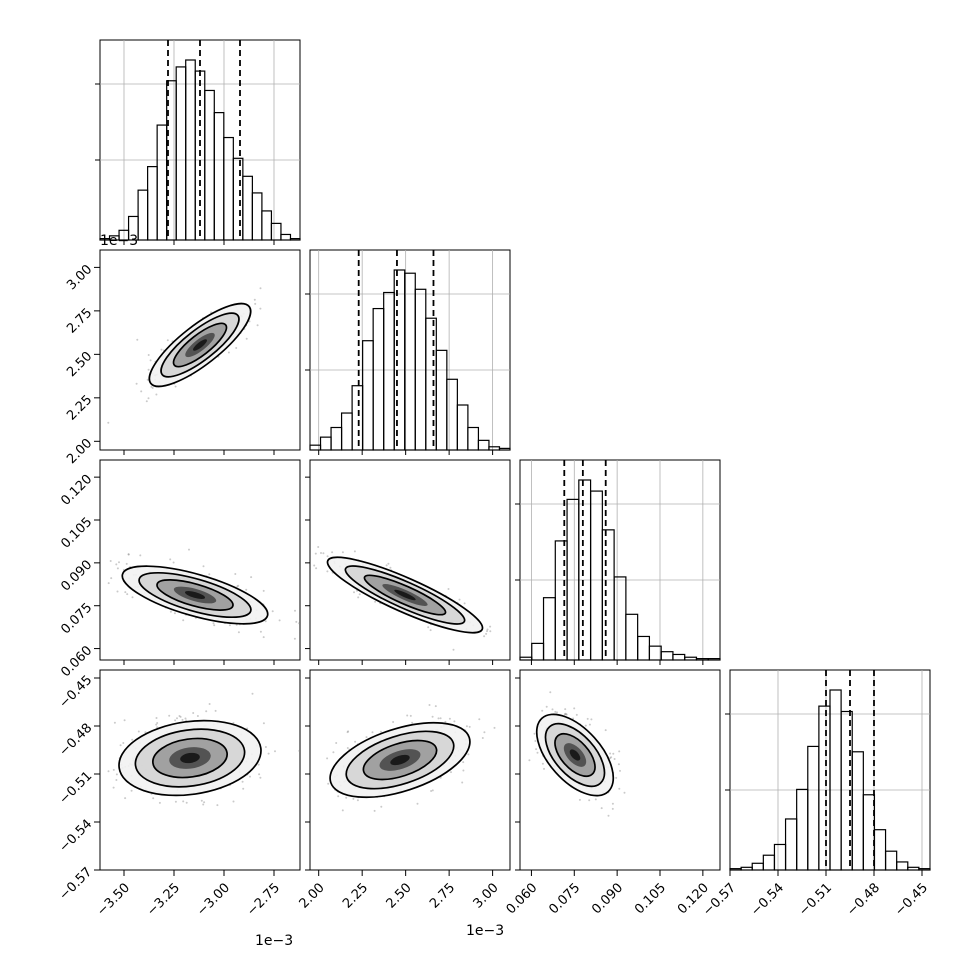 The image size is (970, 970). Describe the element at coordinates (564, 898) in the screenshot. I see `x-tick-label: 0.075` at that location.